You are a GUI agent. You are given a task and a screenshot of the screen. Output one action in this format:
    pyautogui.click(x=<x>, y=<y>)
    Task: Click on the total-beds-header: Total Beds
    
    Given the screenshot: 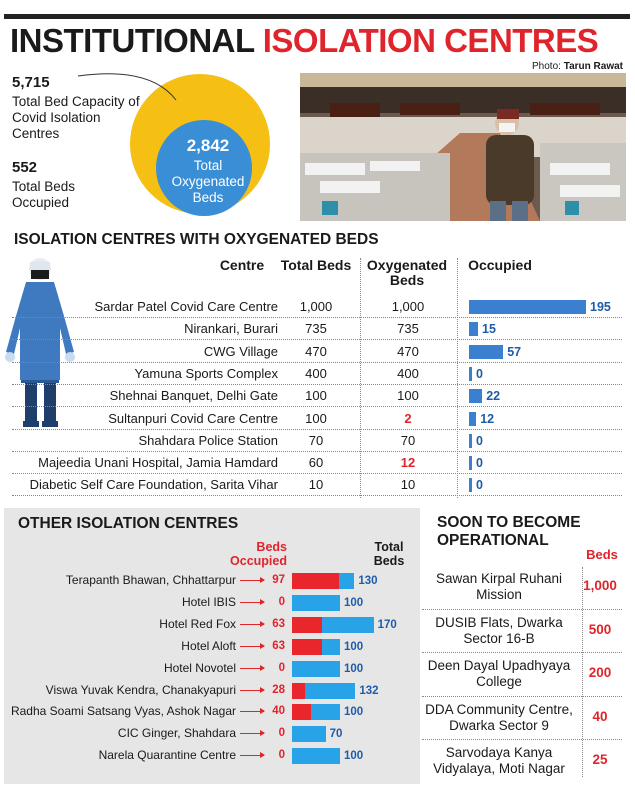 What is the action you would take?
    pyautogui.click(x=389, y=554)
    